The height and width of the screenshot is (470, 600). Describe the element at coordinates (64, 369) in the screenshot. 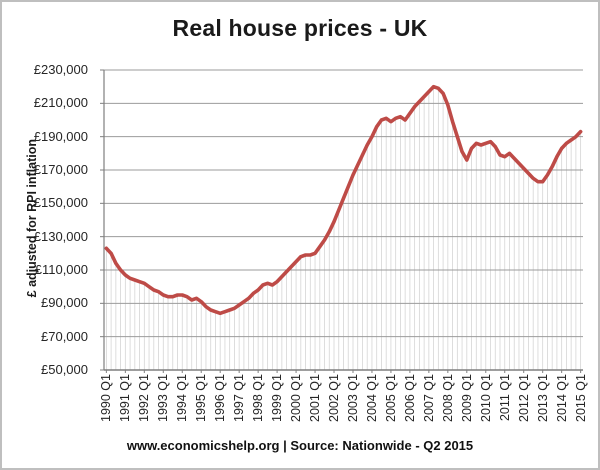

I see `y-axis-tick-label: £50,000` at that location.